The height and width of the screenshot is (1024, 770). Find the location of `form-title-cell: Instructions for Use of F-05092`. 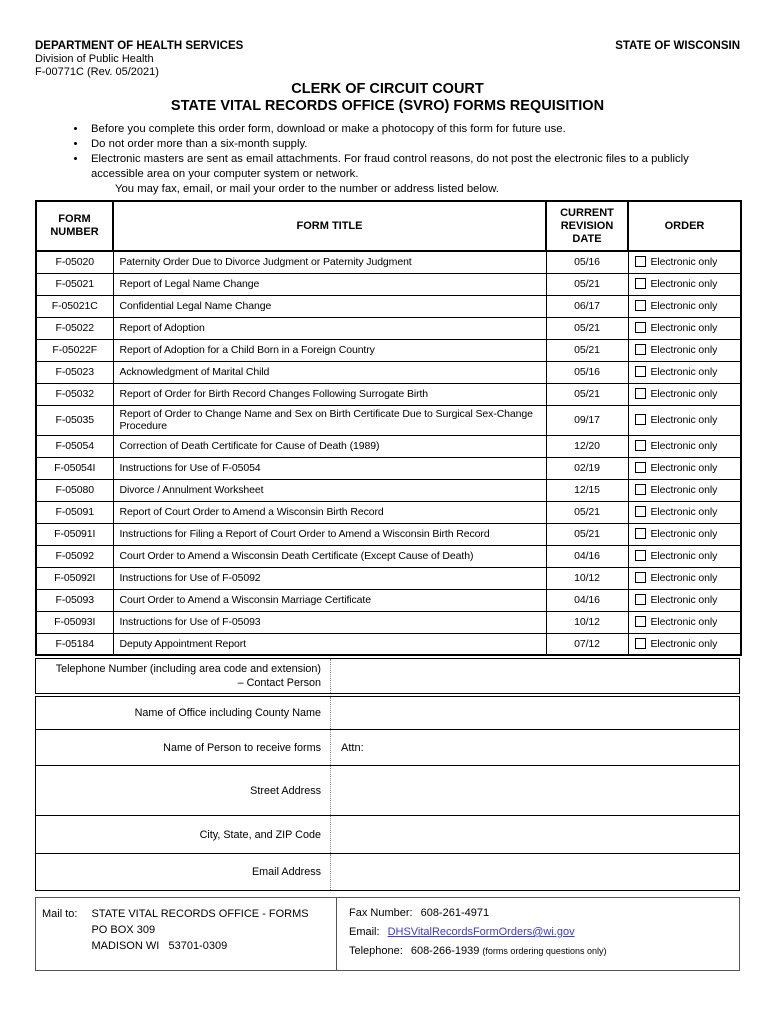

form-title-cell: Instructions for Use of F-05092 is located at coordinates (329, 578).